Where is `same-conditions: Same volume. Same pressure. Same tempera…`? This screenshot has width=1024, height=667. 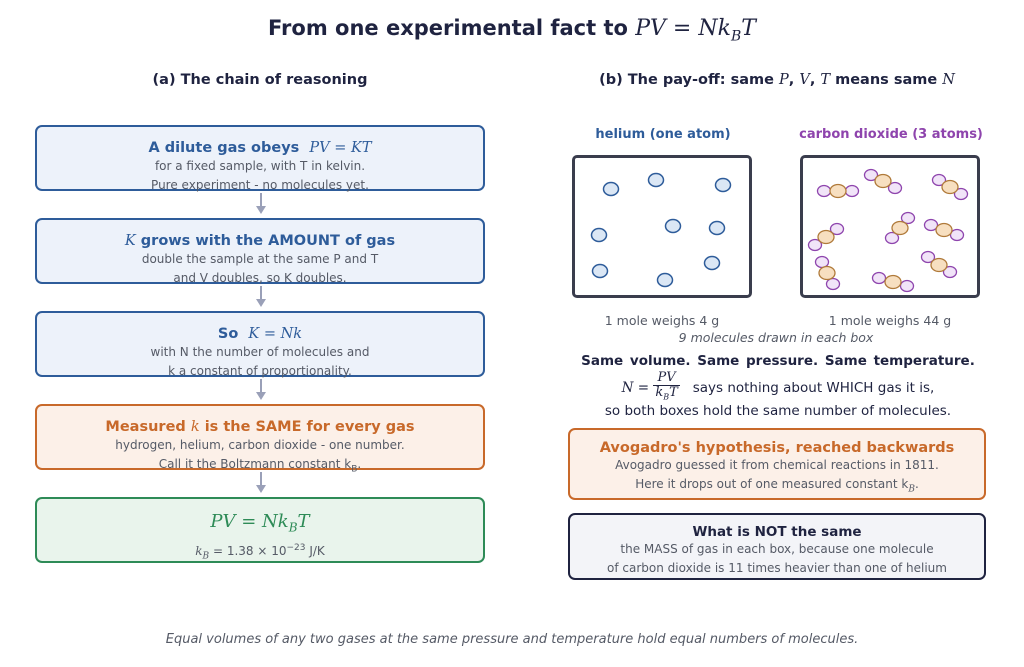
same-conditions: Same volume. Same pressure. Same tempera… is located at coordinates (778, 361).